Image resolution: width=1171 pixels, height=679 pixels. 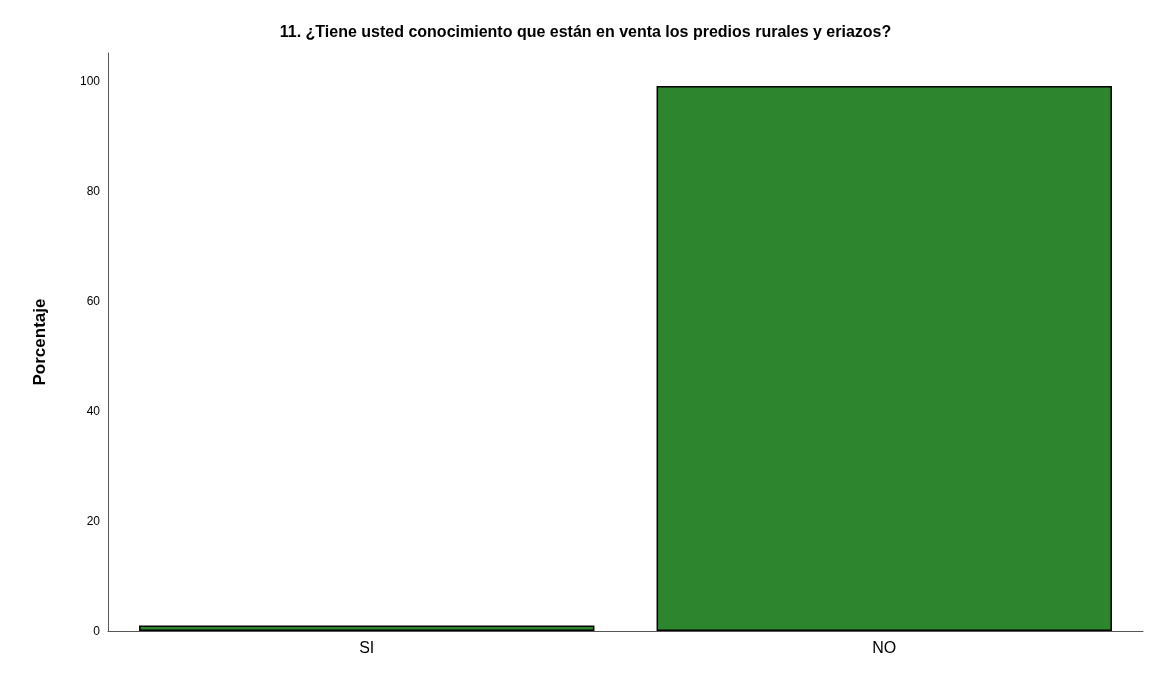 What do you see at coordinates (93, 520) in the screenshot?
I see `y-tick-label: 20` at bounding box center [93, 520].